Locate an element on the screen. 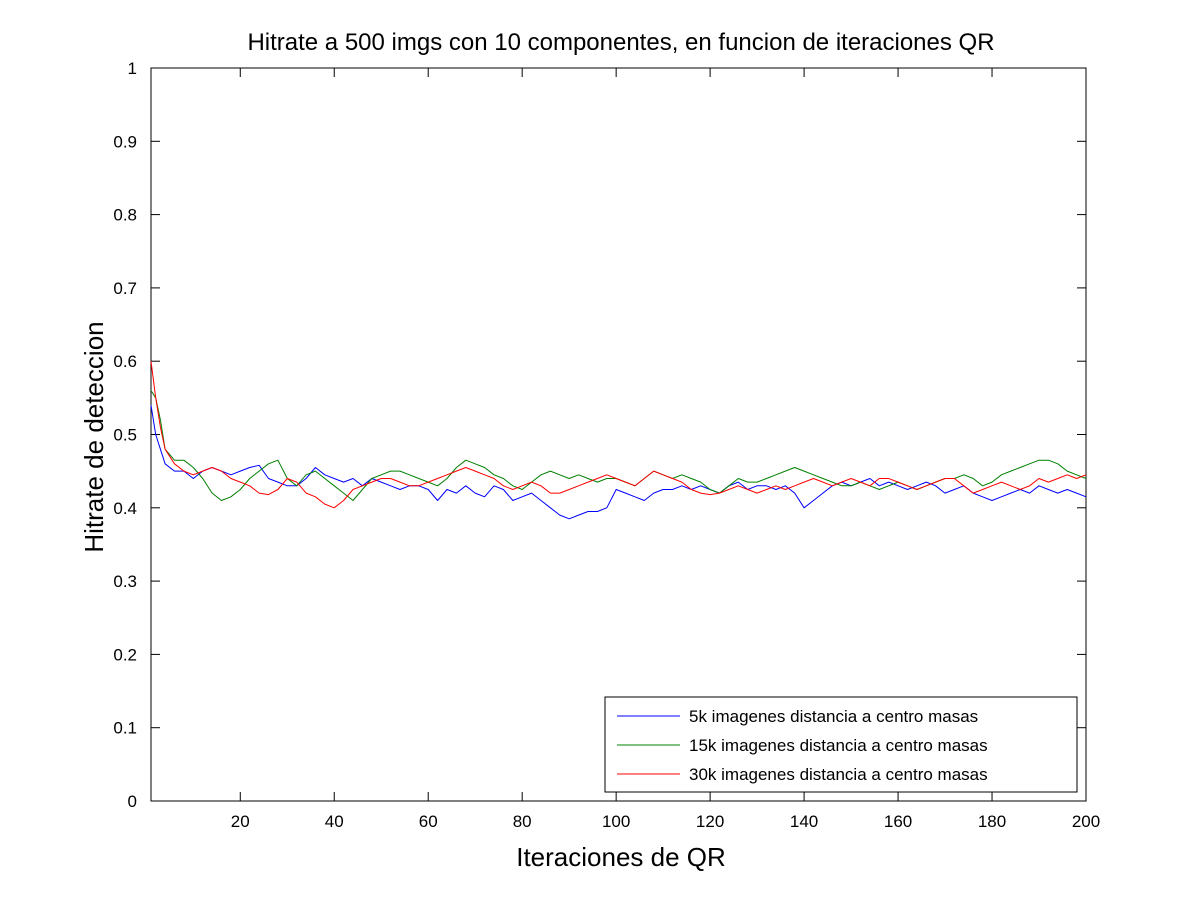  legend-box is located at coordinates (841, 744).